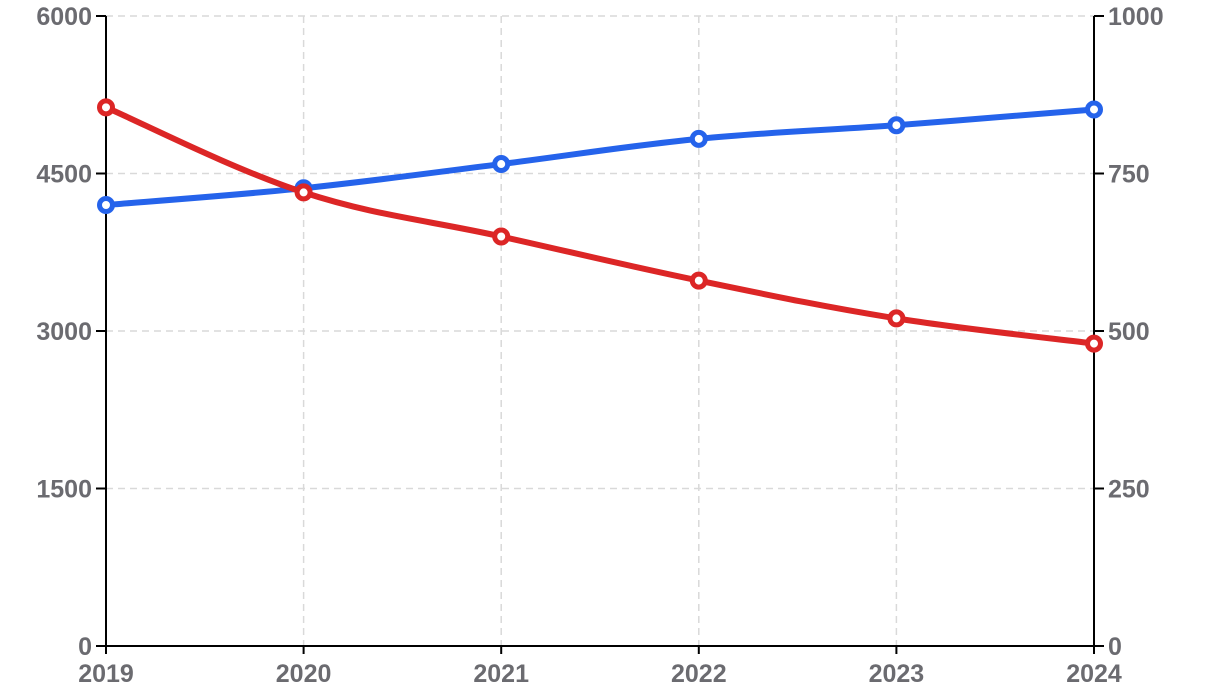  What do you see at coordinates (1129, 175) in the screenshot?
I see `right-y-tick-label: 750` at bounding box center [1129, 175].